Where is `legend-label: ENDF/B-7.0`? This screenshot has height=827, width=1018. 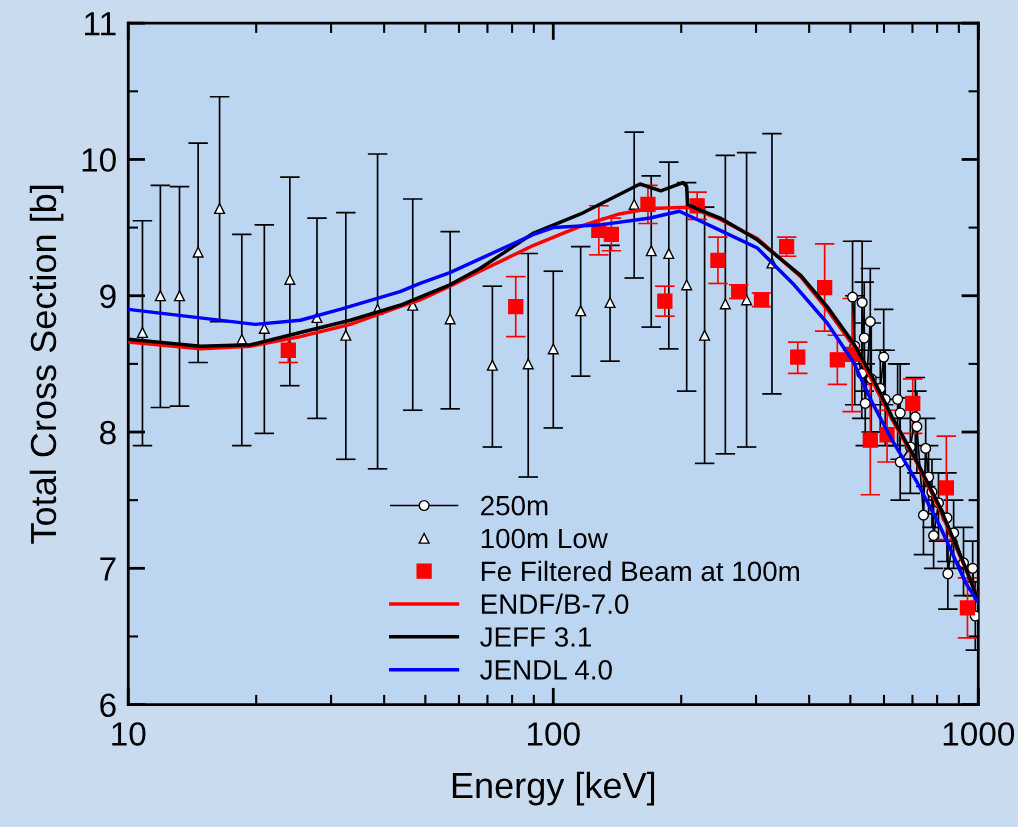
legend-label: ENDF/B-7.0 is located at coordinates (555, 603).